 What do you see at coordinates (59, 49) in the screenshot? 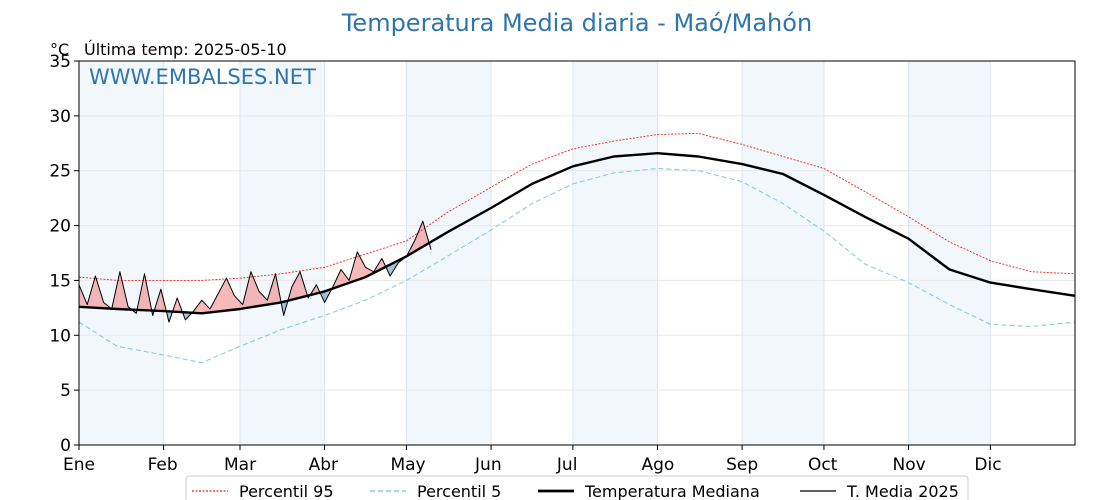
I see `unit-label: °C` at bounding box center [59, 49].